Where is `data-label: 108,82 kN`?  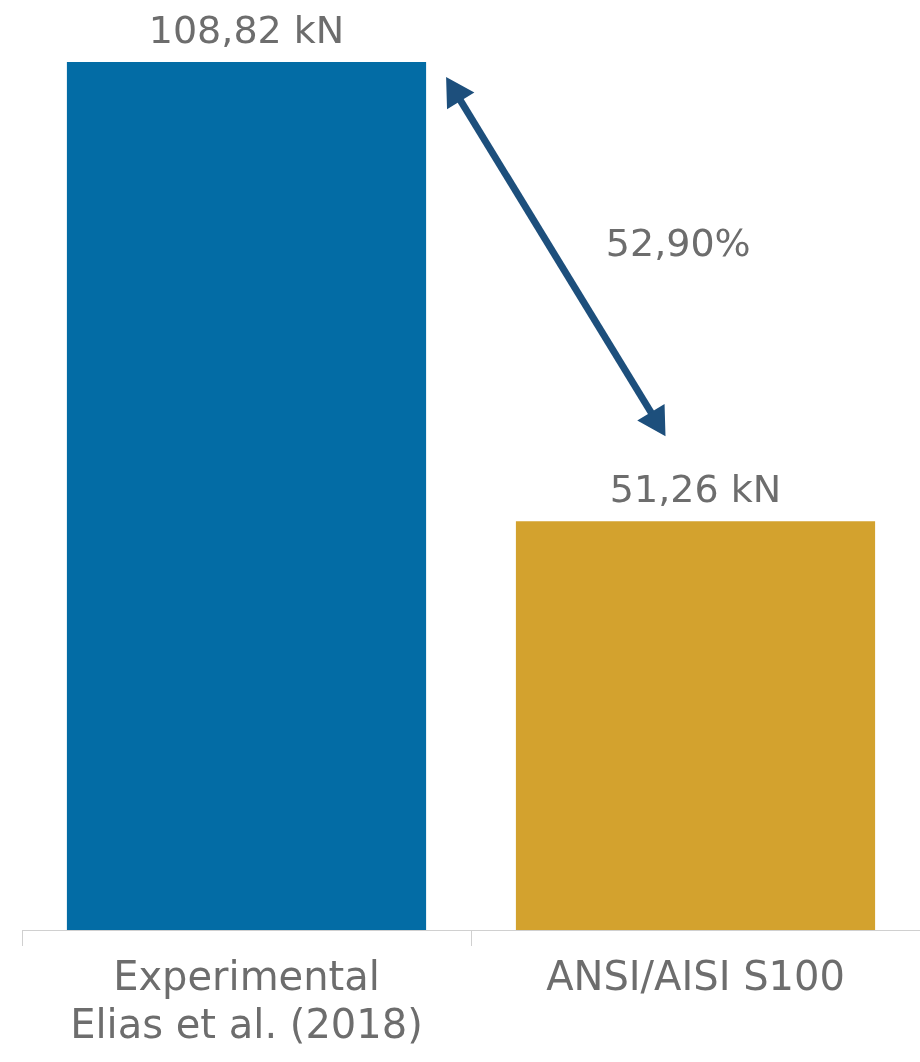
data-label: 108,82 kN is located at coordinates (246, 29).